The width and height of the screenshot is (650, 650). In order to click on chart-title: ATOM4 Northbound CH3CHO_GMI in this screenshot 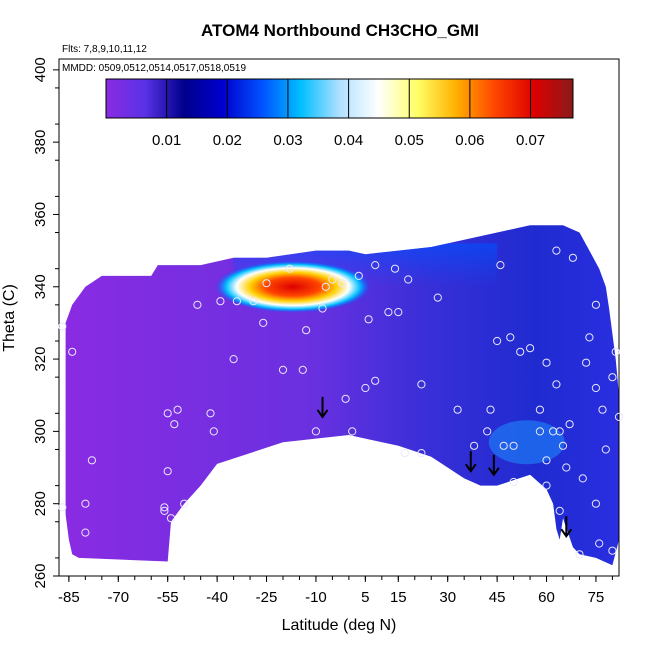, I will do `click(340, 30)`.